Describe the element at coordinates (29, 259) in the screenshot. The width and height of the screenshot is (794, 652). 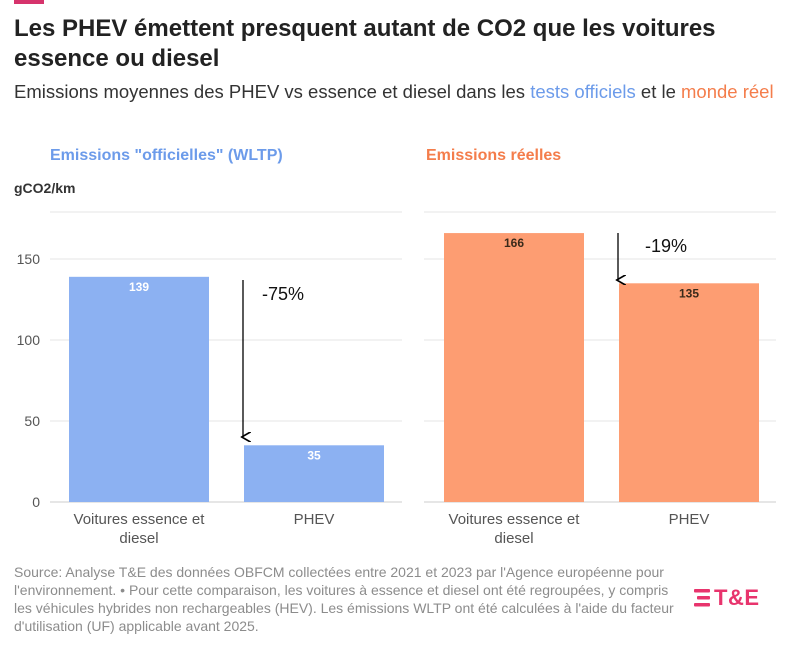
I see `y-tick-label: 150` at that location.